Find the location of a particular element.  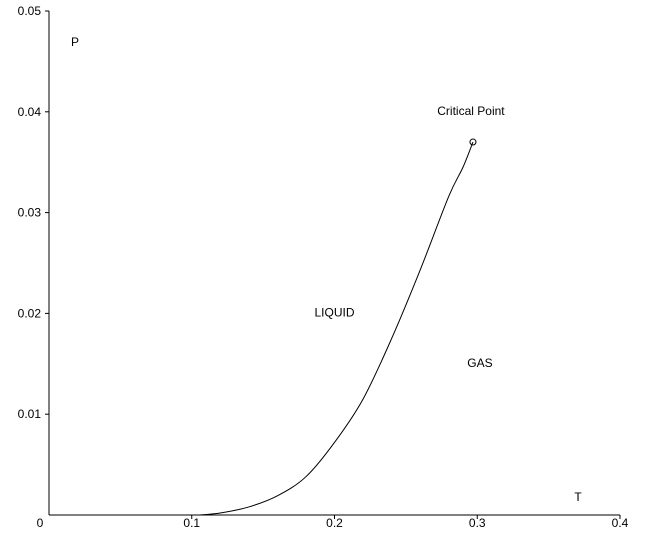

x-axis-label: T is located at coordinates (578, 497).